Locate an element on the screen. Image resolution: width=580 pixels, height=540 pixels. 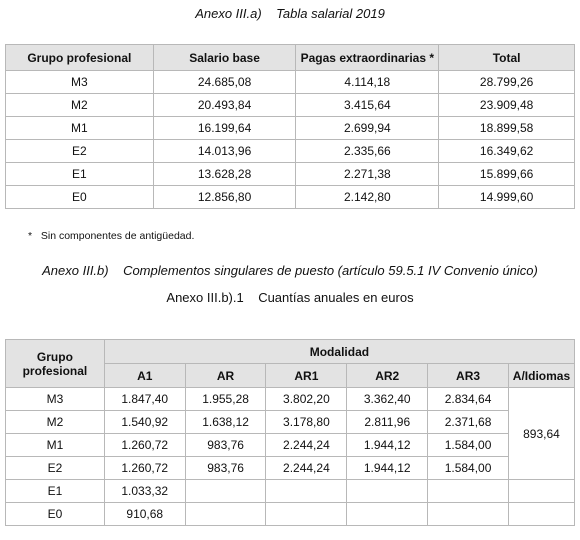
annex-b-subtitle: Anexo III.b).1 Cuantías anuales en euros is located at coordinates (290, 297).